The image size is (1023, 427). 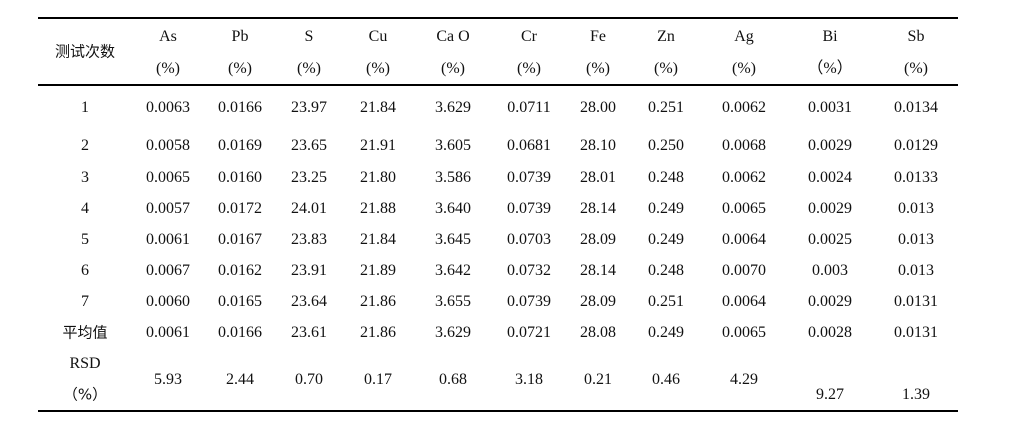 I want to click on table-cell: 0.0028, so click(x=830, y=332).